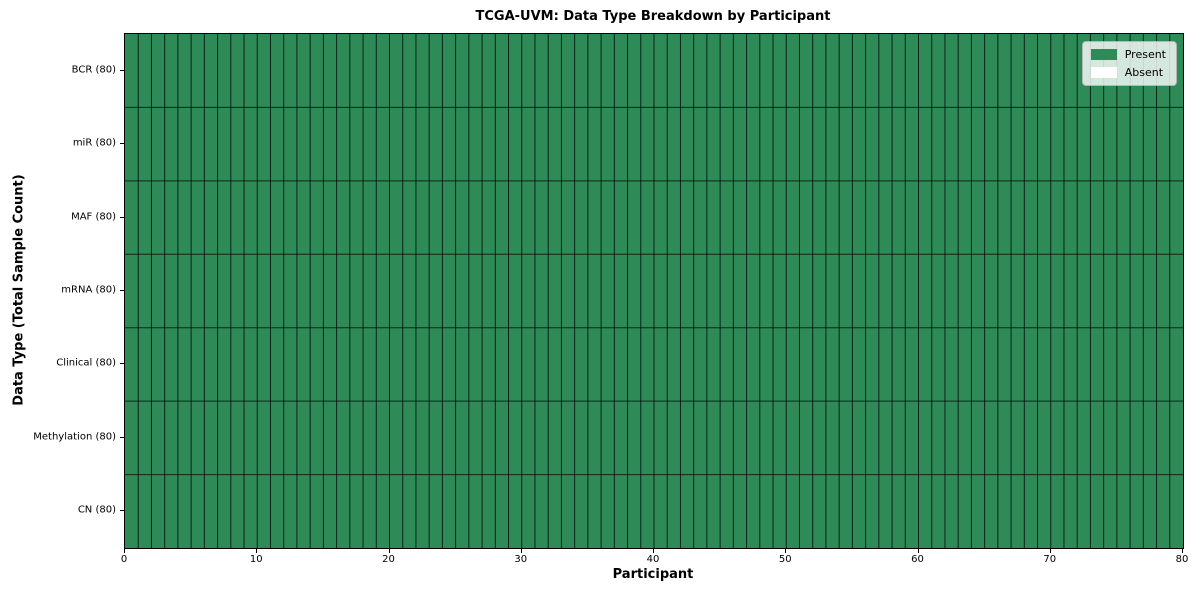  What do you see at coordinates (653, 559) in the screenshot?
I see `x-tick-label: 40` at bounding box center [653, 559].